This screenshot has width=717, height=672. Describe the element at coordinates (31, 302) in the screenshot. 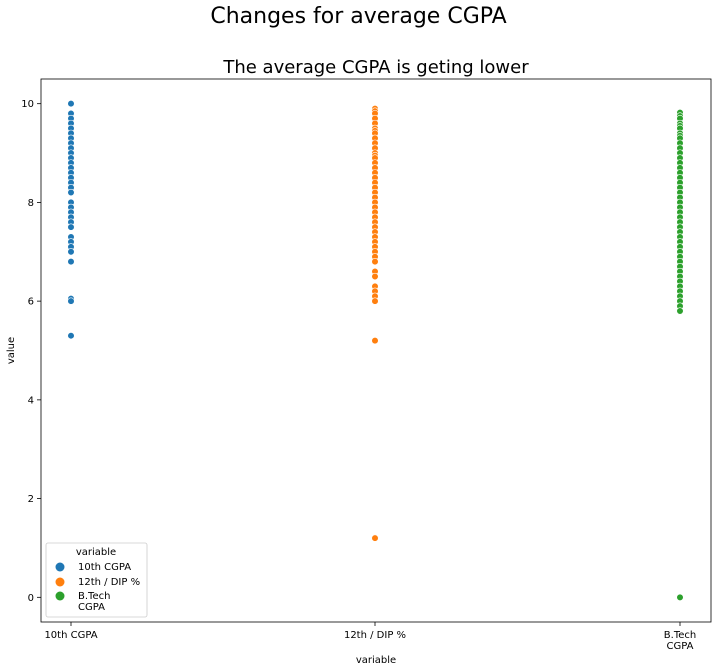

I see `y-tick-label: 6` at that location.